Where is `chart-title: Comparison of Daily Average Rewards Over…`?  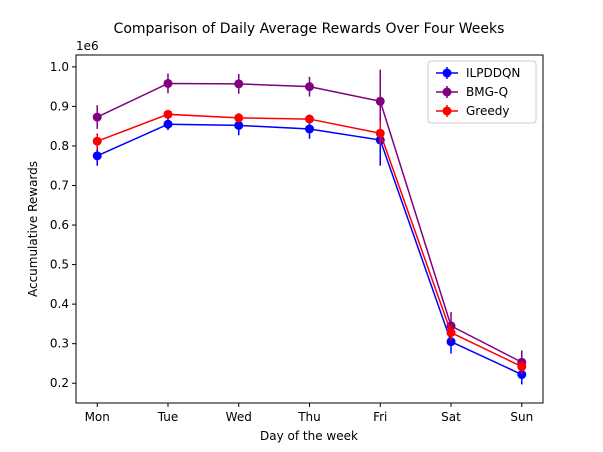
chart-title: Comparison of Daily Average Rewards Over… is located at coordinates (309, 29).